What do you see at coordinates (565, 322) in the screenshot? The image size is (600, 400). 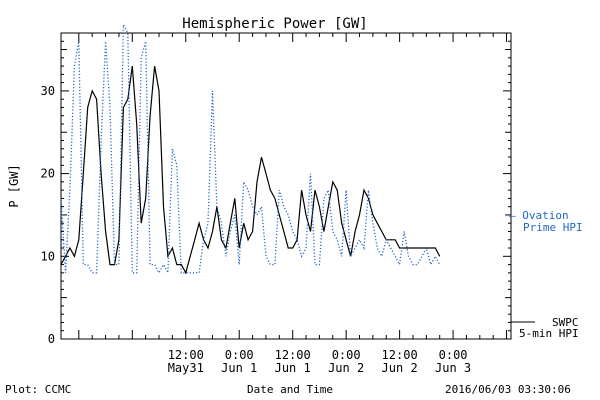 I see `legend-swpc-line1: SWPC` at bounding box center [565, 322].